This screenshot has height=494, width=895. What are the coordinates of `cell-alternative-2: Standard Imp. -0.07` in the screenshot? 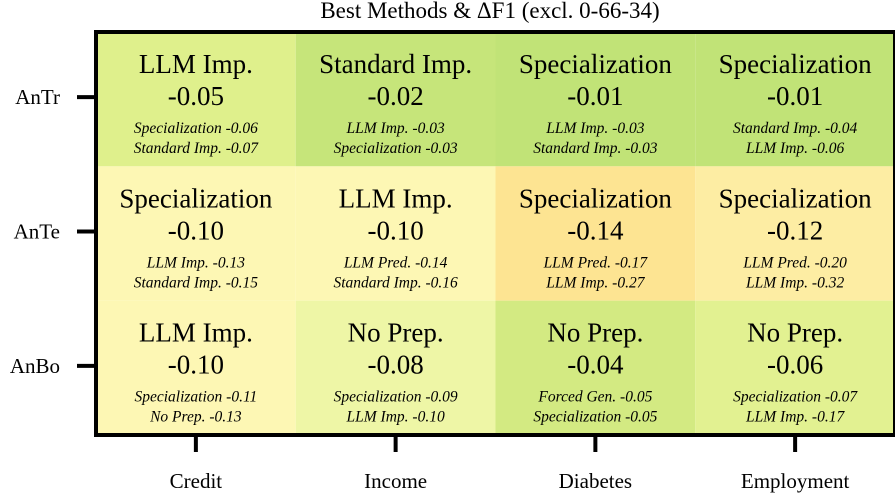 It's located at (197, 148).